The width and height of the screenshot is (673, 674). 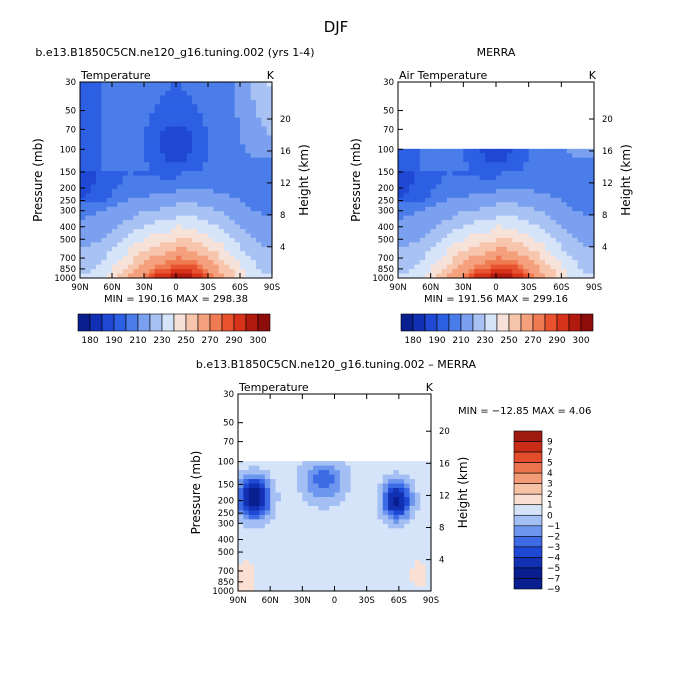 I want to click on colorbar-label: 7, so click(x=550, y=453).